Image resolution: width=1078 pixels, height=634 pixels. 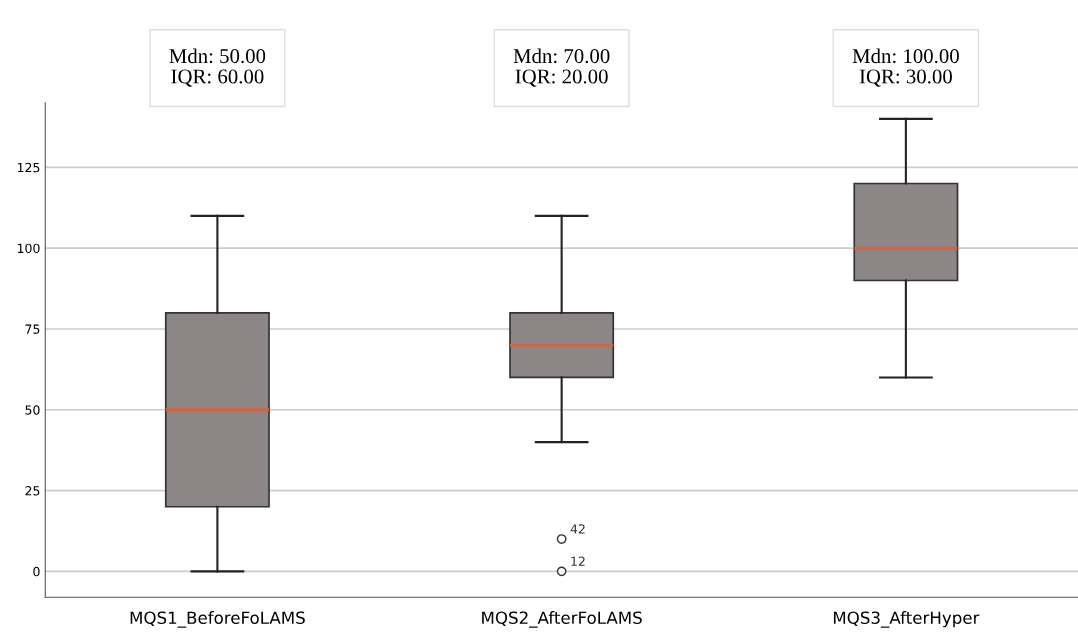 I want to click on y-tick-label: 125, so click(x=28, y=167).